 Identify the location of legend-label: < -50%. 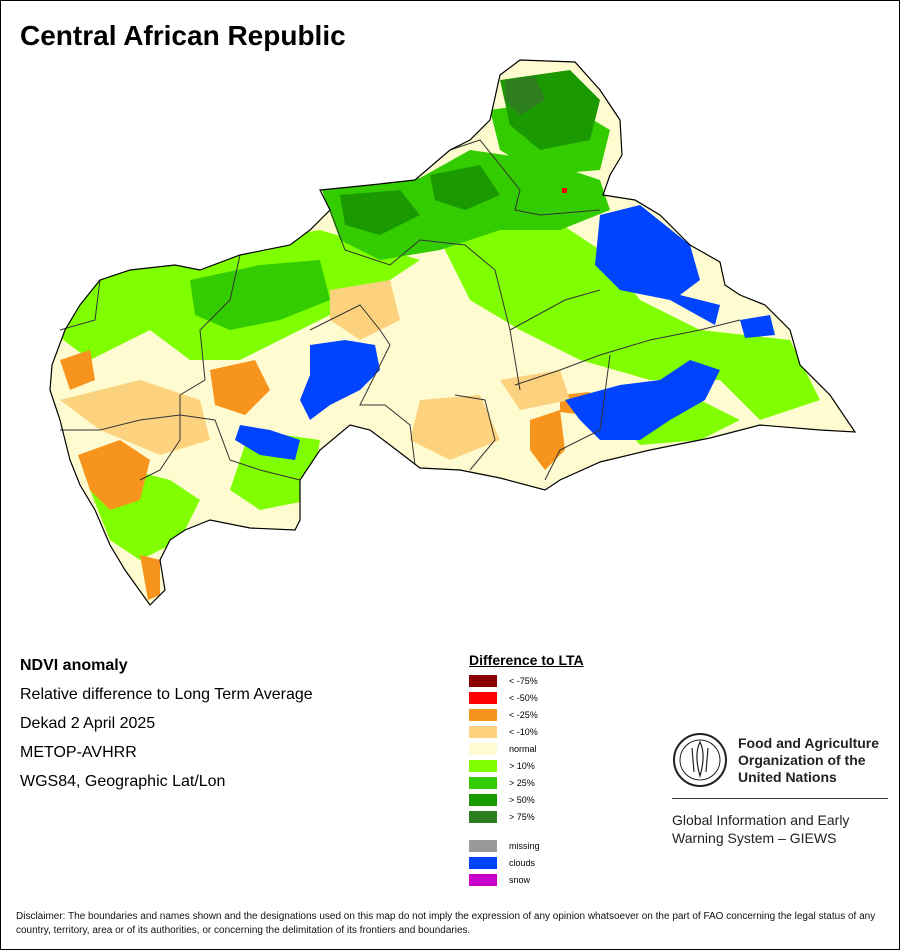
(523, 697).